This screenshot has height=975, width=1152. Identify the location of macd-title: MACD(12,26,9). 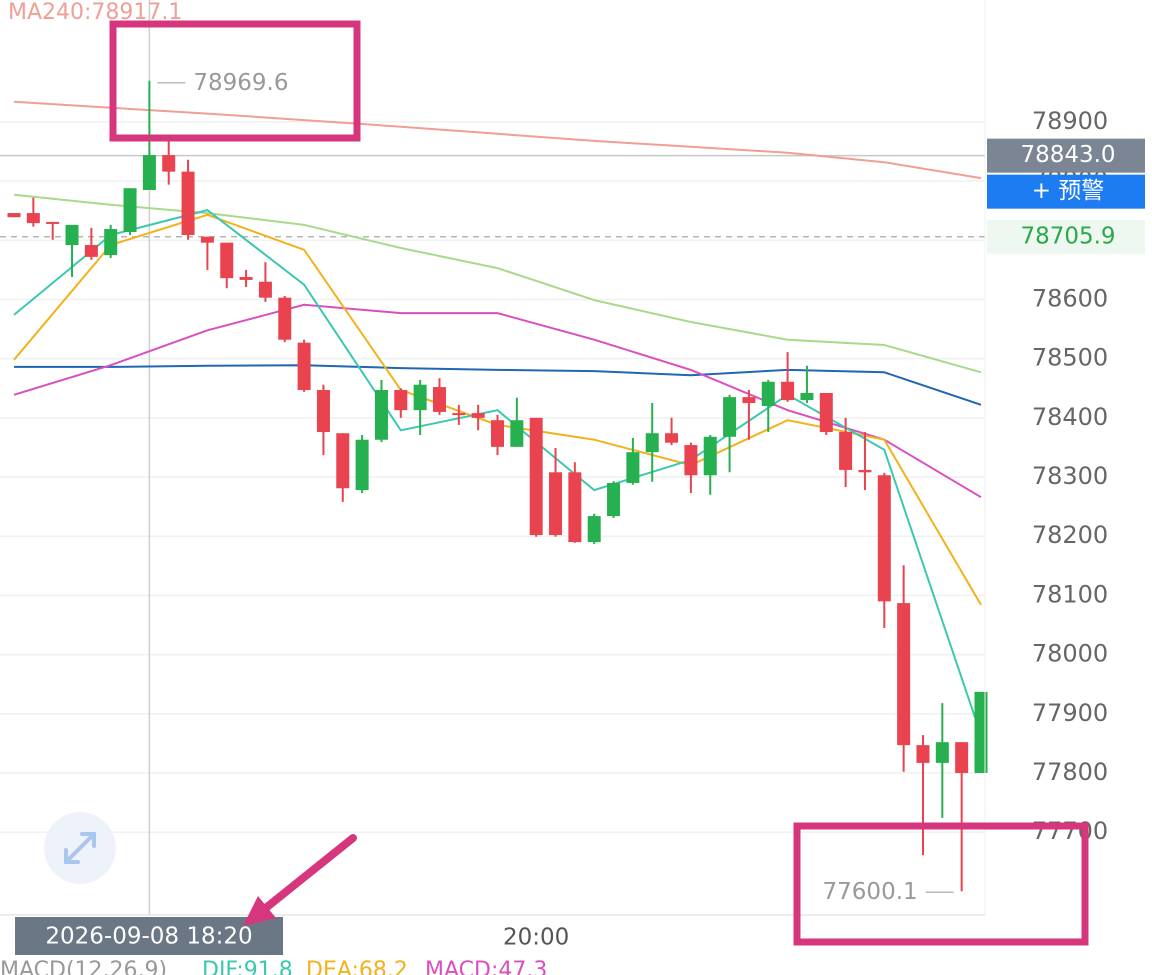
(83, 966).